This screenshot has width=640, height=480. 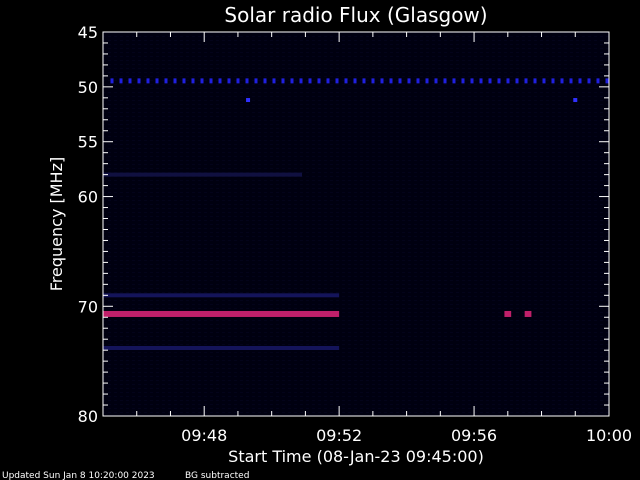 What do you see at coordinates (88, 306) in the screenshot?
I see `y-tick-label: 70` at bounding box center [88, 306].